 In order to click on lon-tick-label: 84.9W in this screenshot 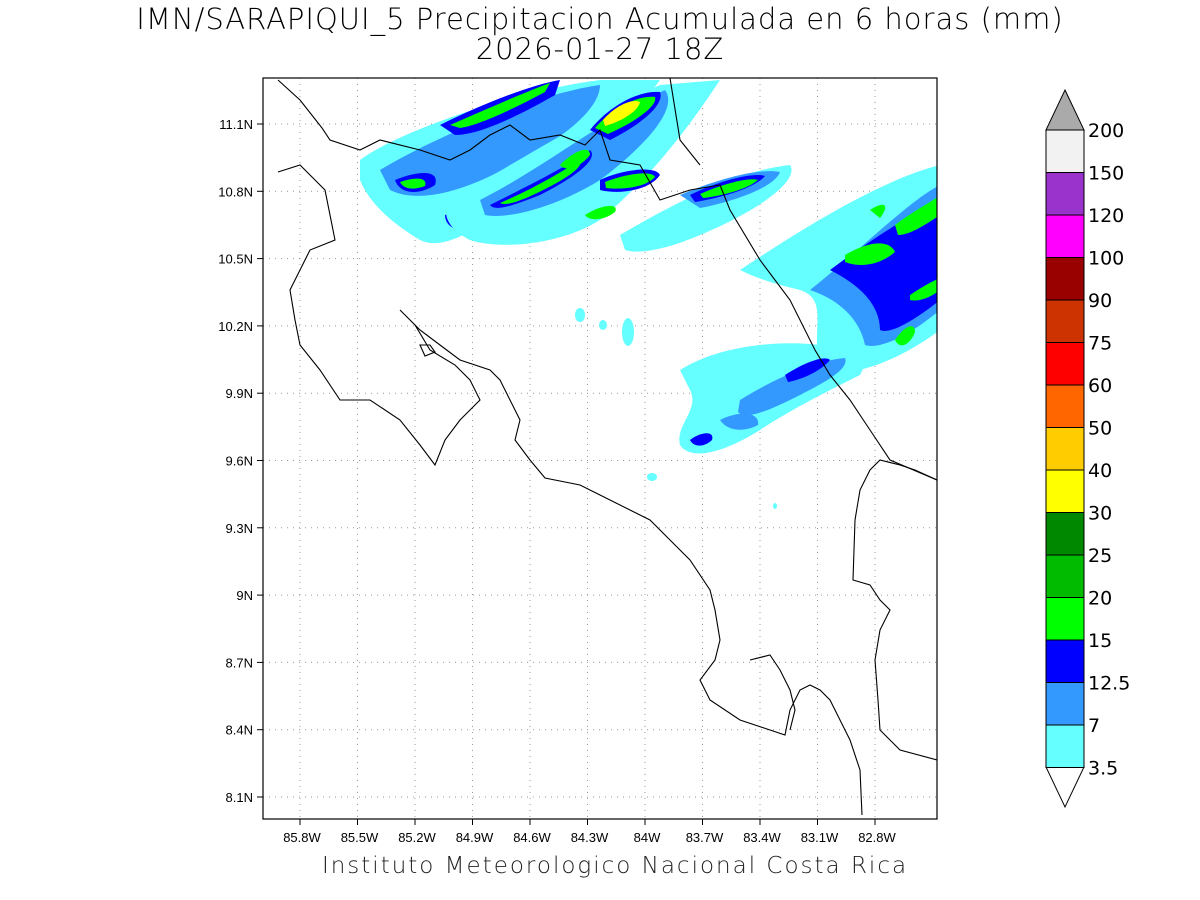, I will do `click(475, 837)`.